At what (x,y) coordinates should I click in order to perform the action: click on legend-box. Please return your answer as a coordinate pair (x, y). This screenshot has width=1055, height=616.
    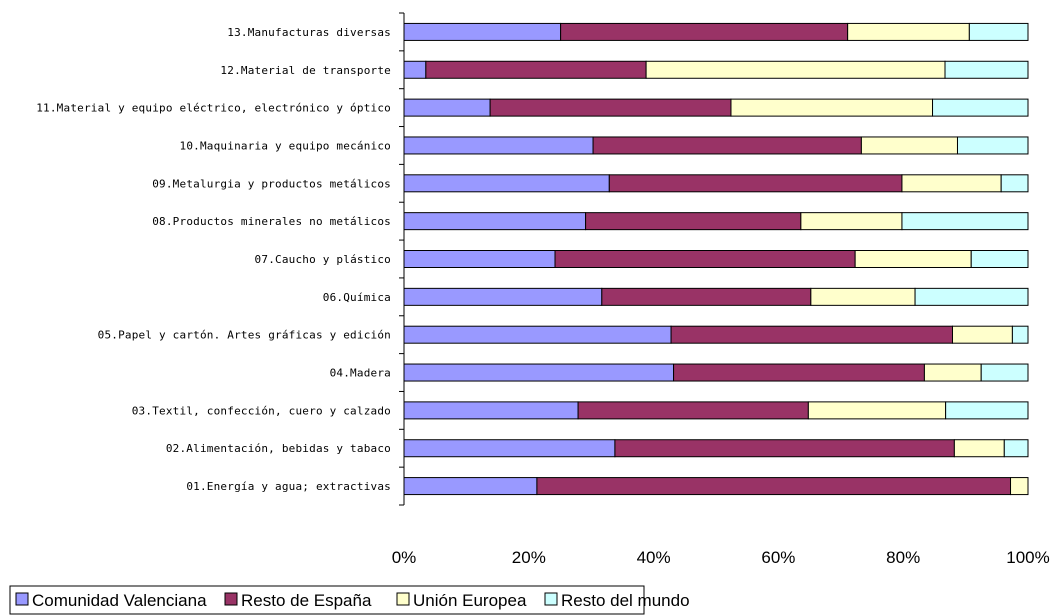
    Looking at the image, I should click on (327, 600).